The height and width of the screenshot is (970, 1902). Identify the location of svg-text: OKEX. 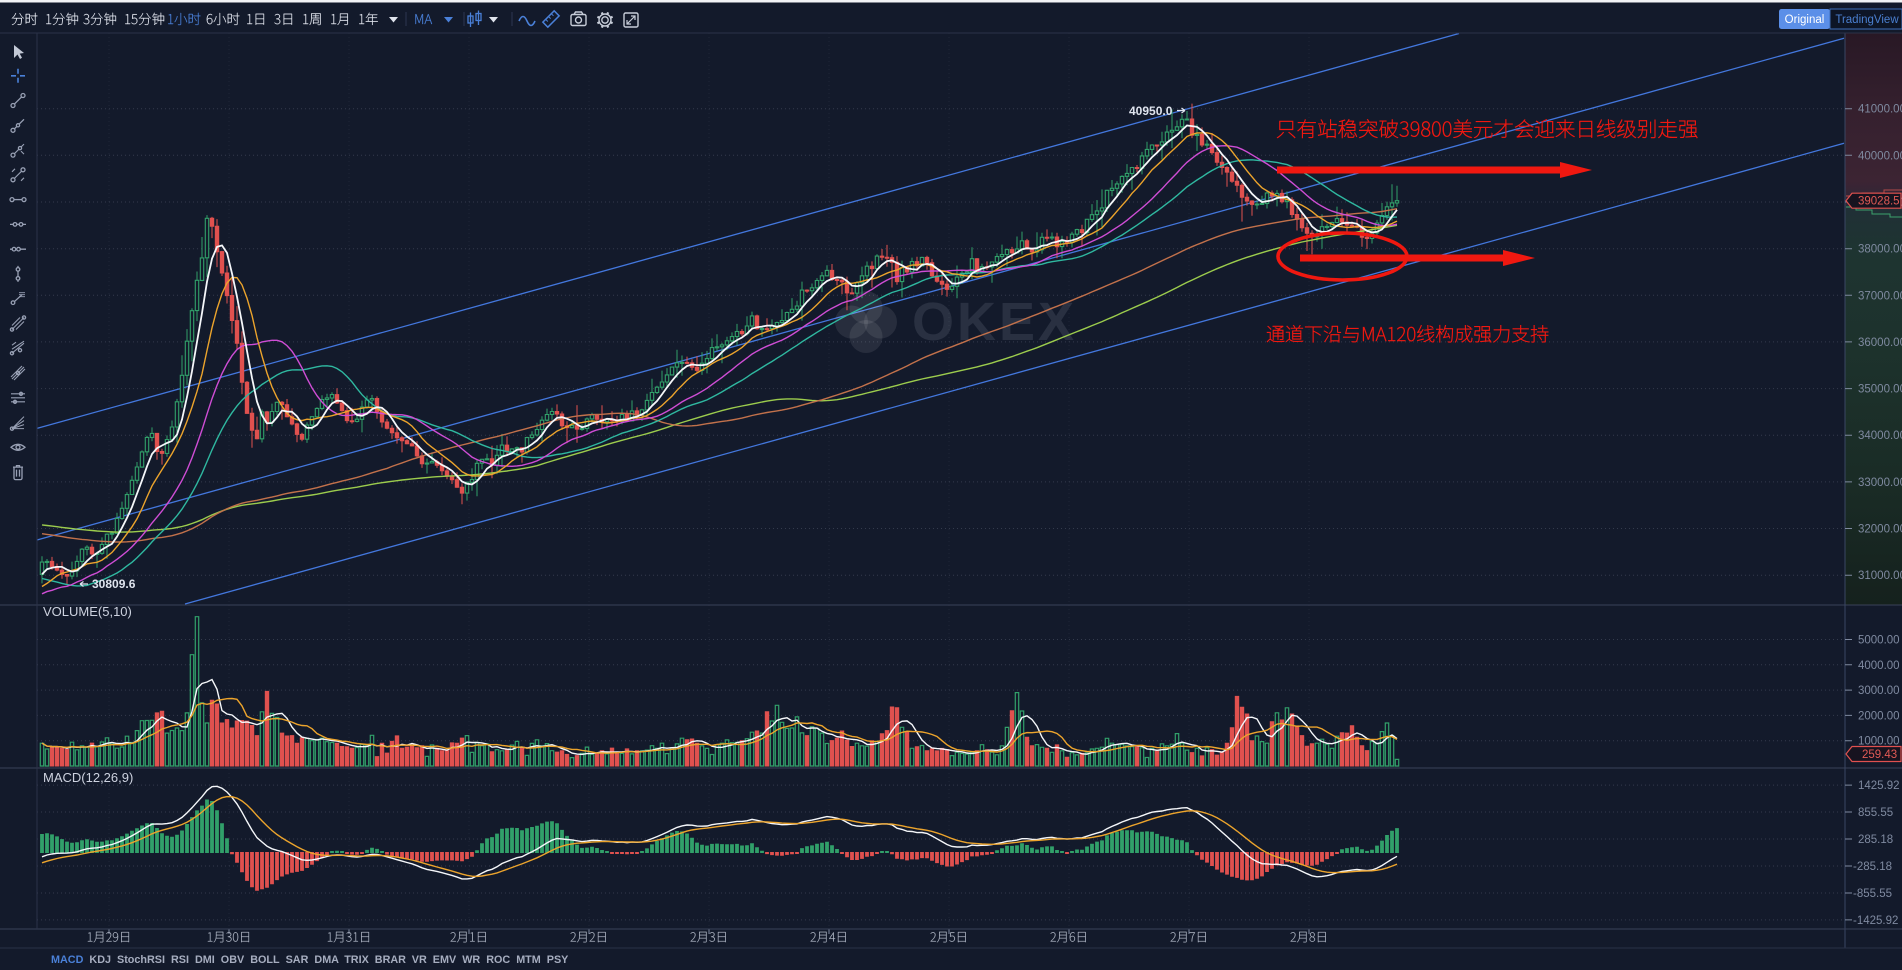
(994, 322).